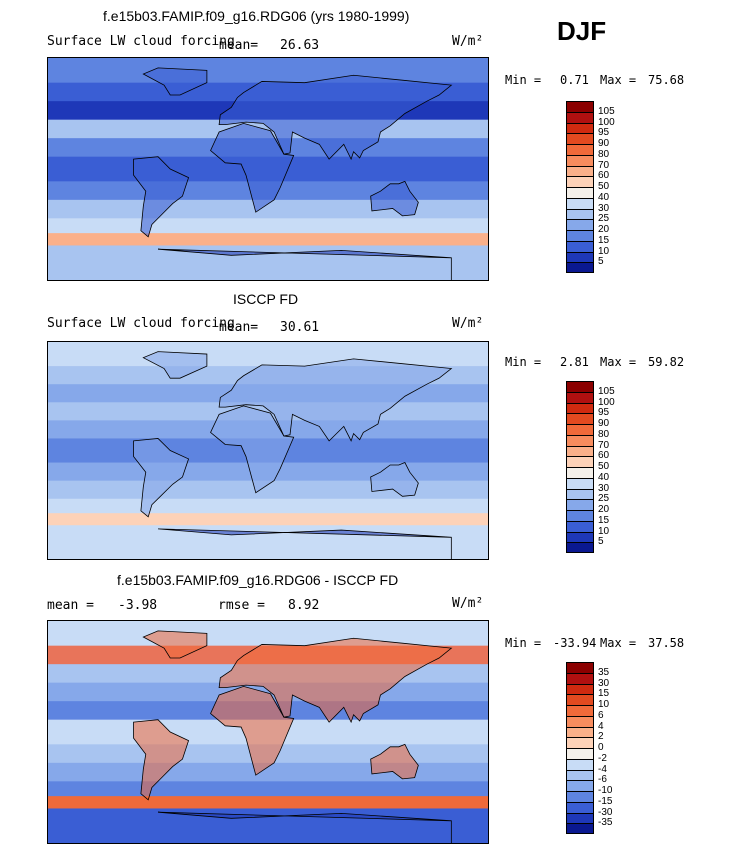  What do you see at coordinates (604, 133) in the screenshot?
I see `colorbar-tick-label: 95` at bounding box center [604, 133].